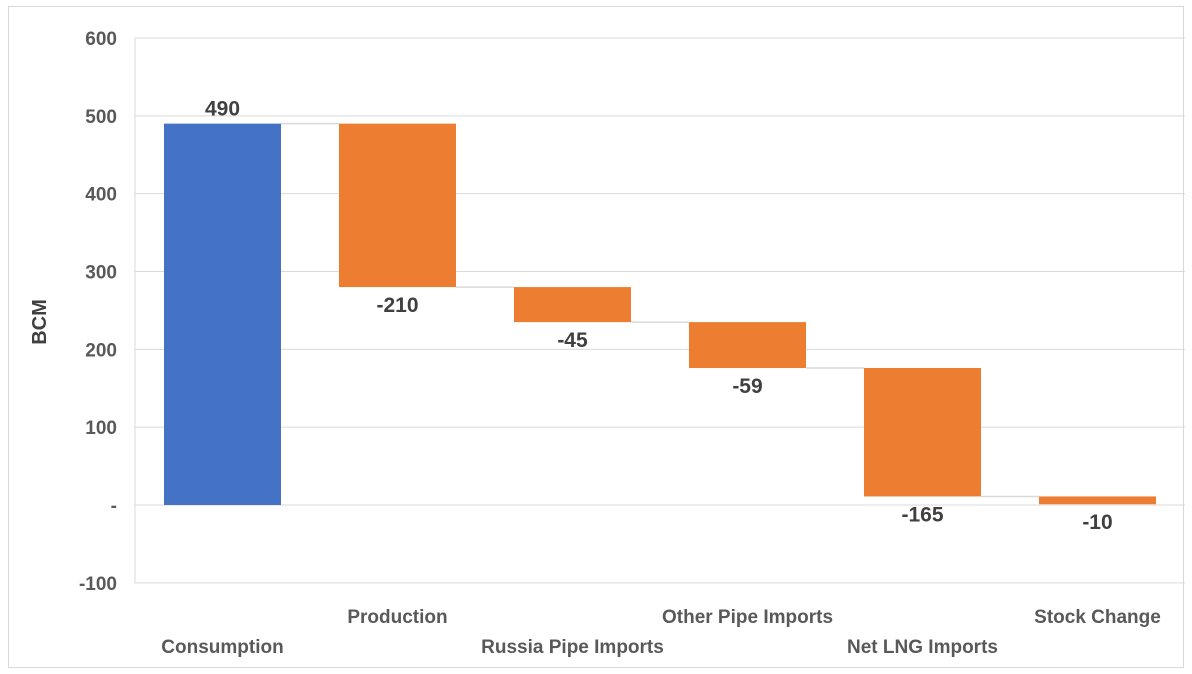 This screenshot has height=674, width=1192. Describe the element at coordinates (101, 195) in the screenshot. I see `y-tick-label: 400` at that location.